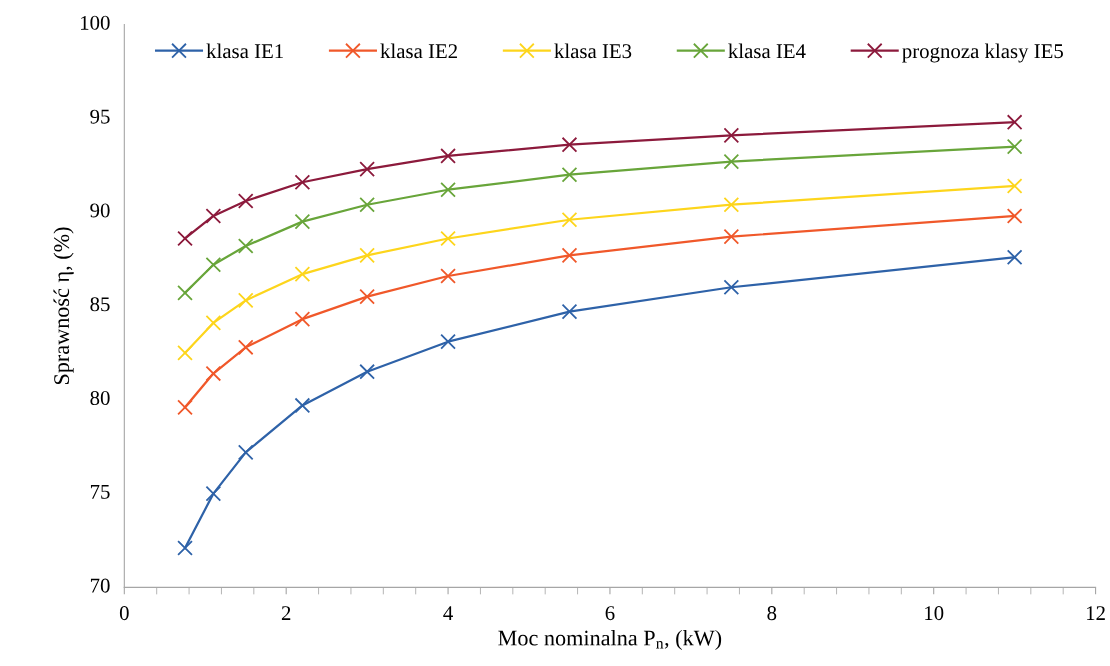  What do you see at coordinates (448, 613) in the screenshot?
I see `x-tick-label: 4` at bounding box center [448, 613].